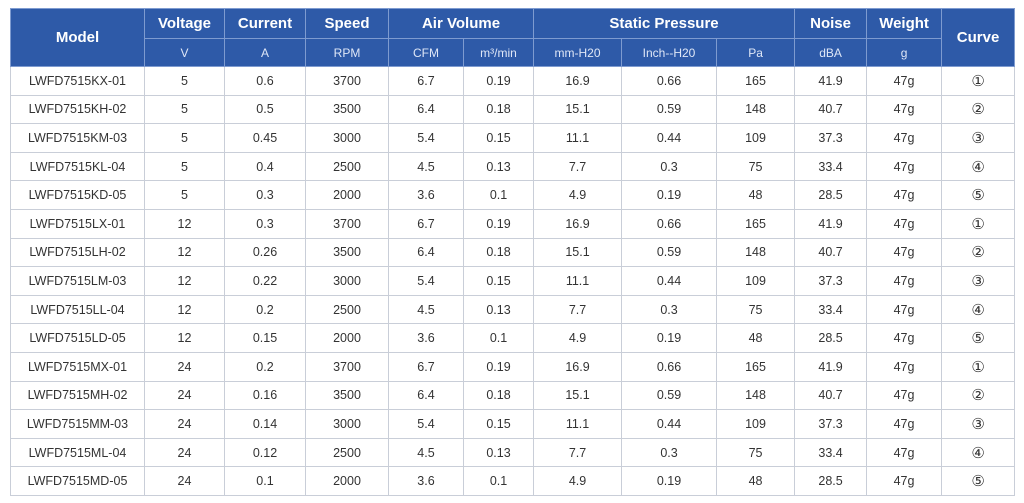 Image resolution: width=1024 pixels, height=503 pixels. What do you see at coordinates (184, 52) in the screenshot?
I see `unit-voltage: V` at bounding box center [184, 52].